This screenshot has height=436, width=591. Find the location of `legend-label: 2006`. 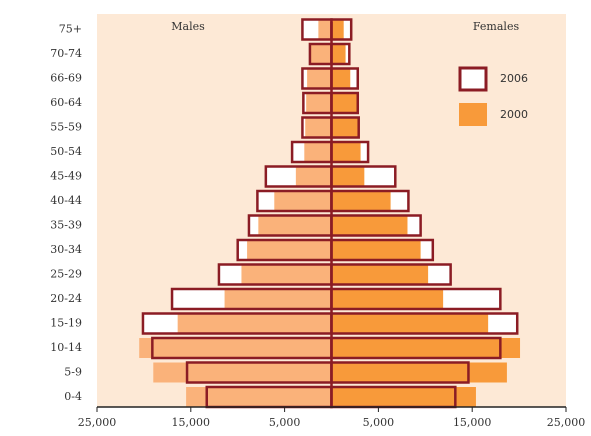

legend-label: 2006 is located at coordinates (514, 78).